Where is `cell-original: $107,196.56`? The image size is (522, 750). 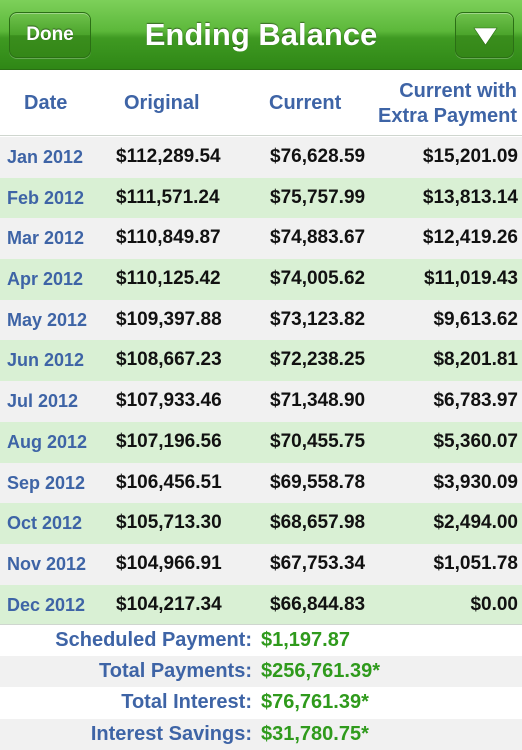
cell-original: $107,196.56 is located at coordinates (169, 441).